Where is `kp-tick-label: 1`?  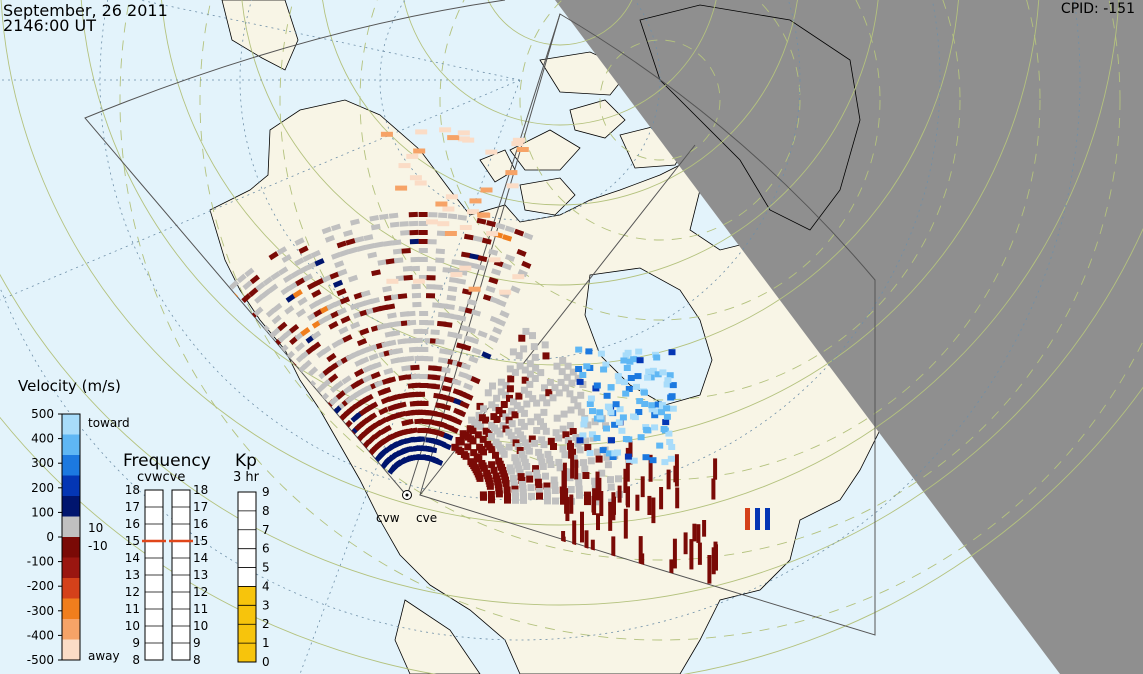 kp-tick-label: 1 is located at coordinates (266, 643).